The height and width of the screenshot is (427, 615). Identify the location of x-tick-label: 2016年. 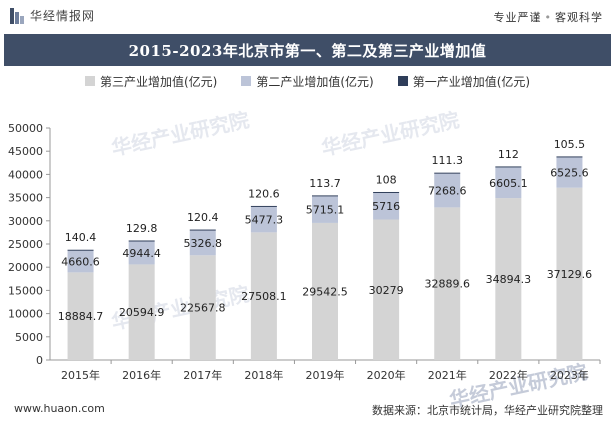
(141, 375).